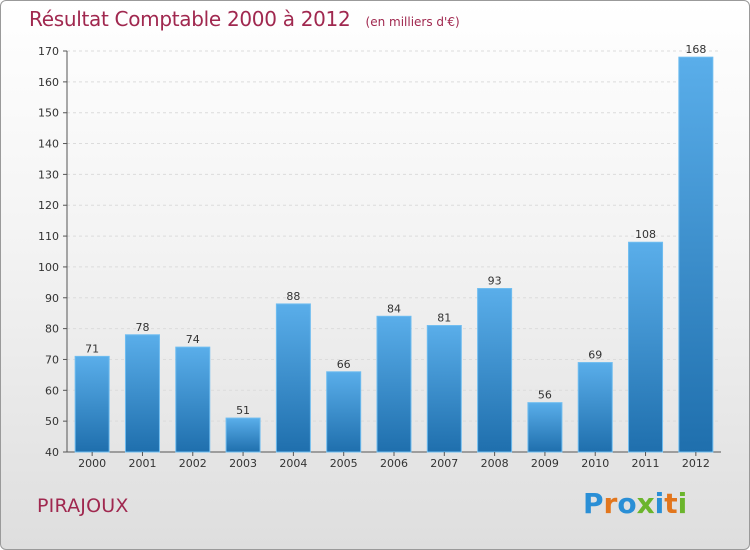  Describe the element at coordinates (595, 463) in the screenshot. I see `x-tick-label: 2010` at that location.